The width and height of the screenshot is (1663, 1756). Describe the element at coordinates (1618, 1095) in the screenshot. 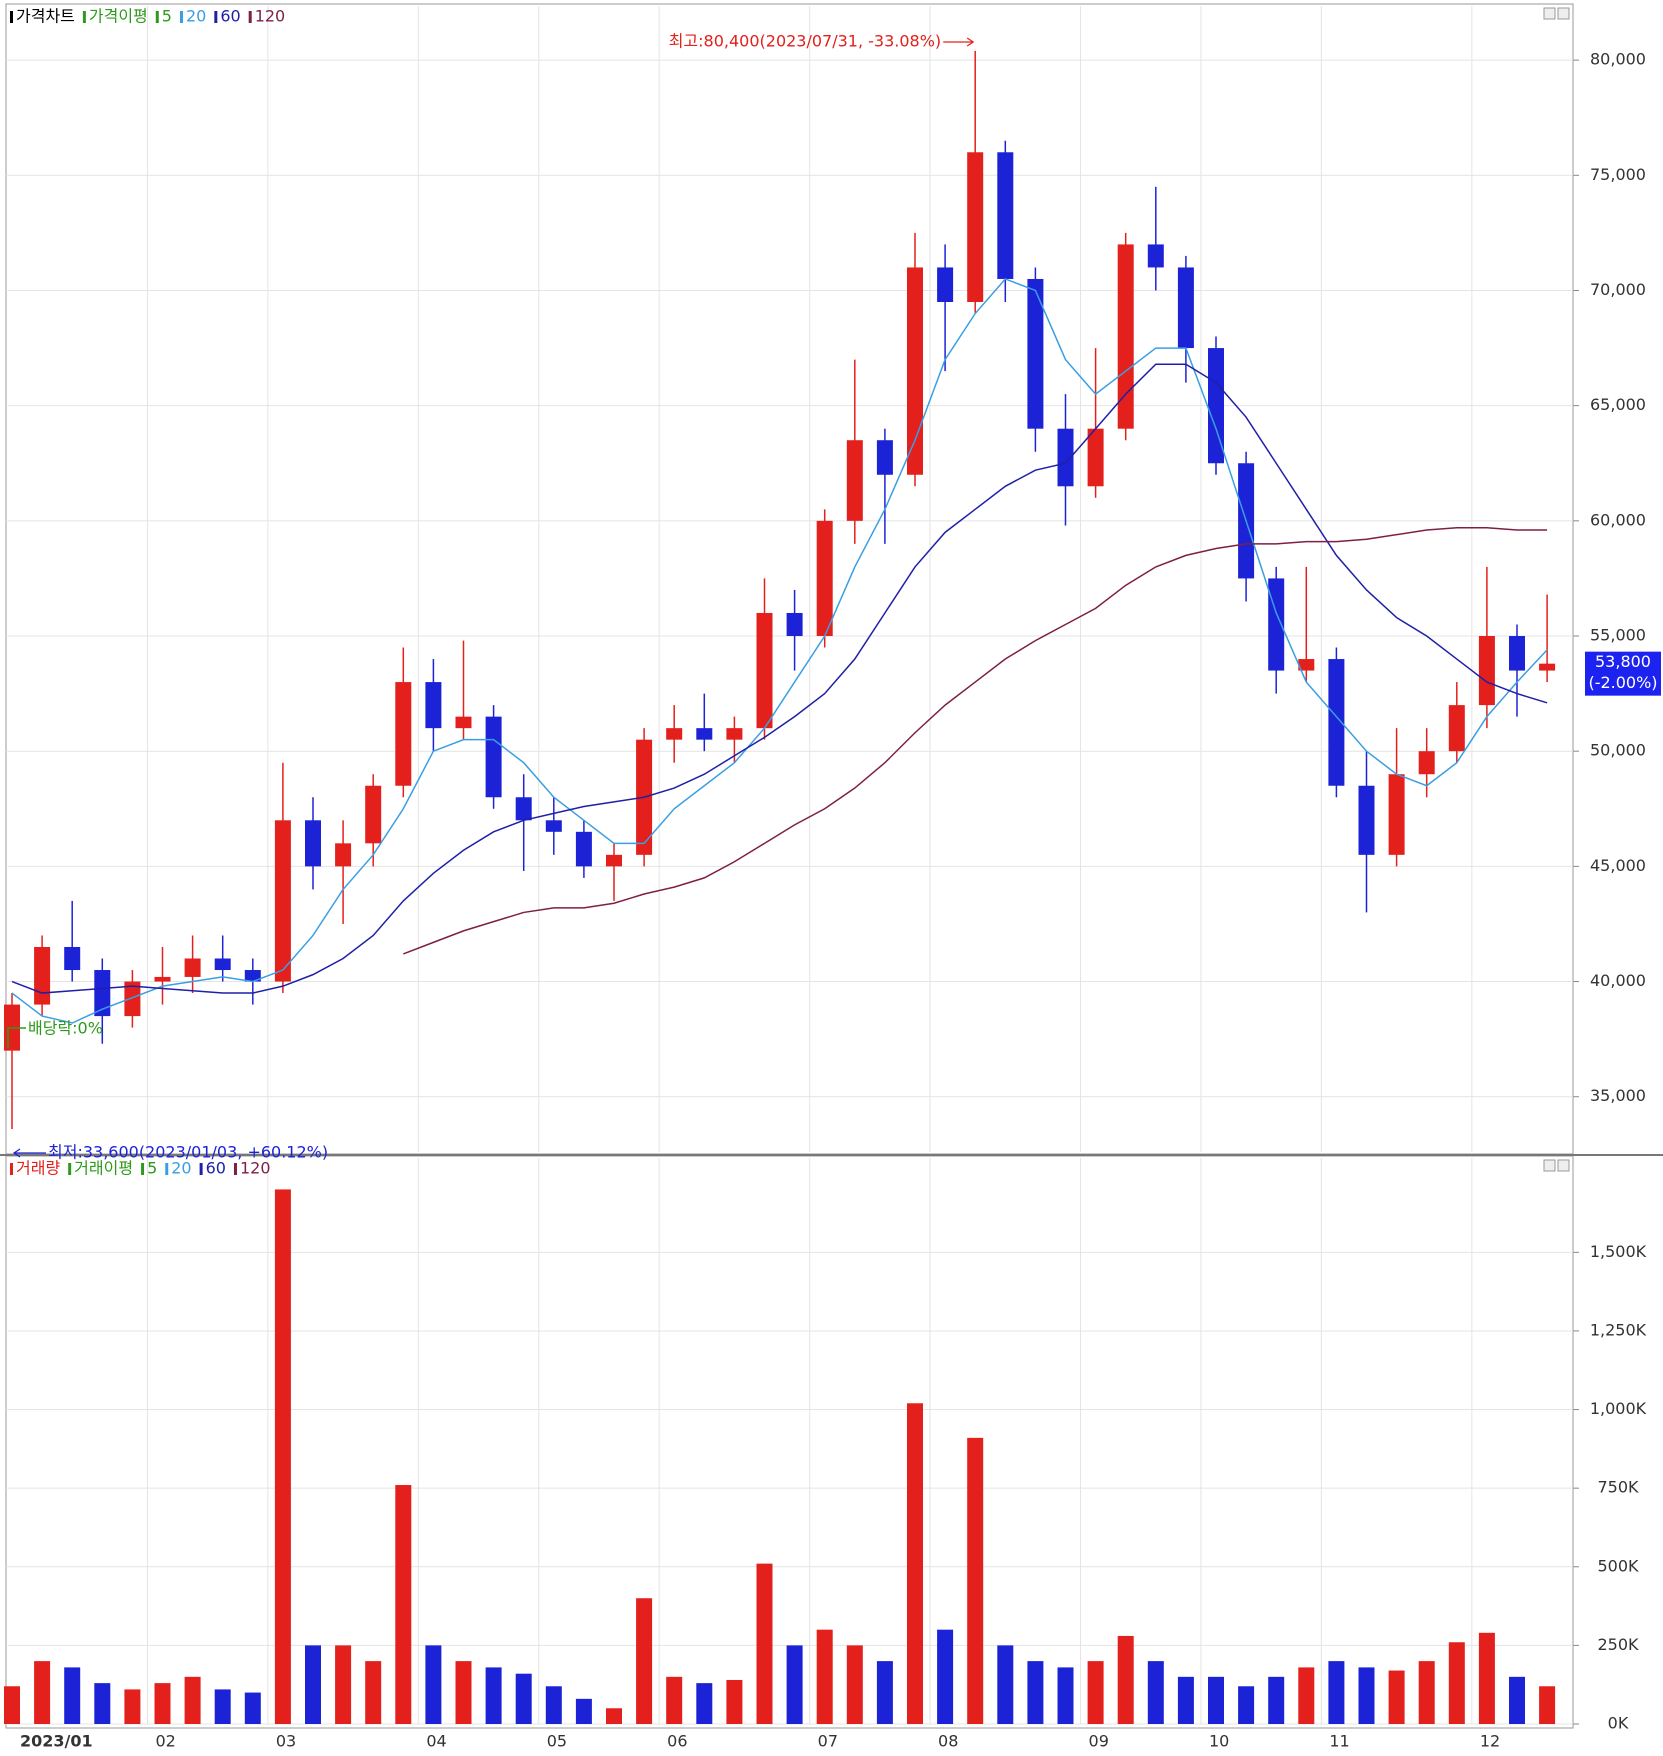

I see `y-tick-label: 35,000` at that location.